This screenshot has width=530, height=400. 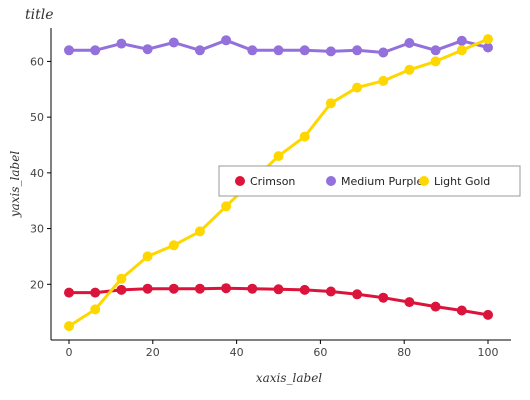 What do you see at coordinates (37, 117) in the screenshot?
I see `y-tick-label: 50` at bounding box center [37, 117].